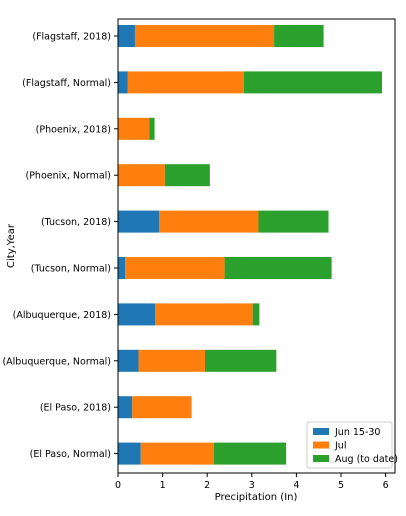 The image size is (406, 516). Describe the element at coordinates (68, 176) in the screenshot. I see `y-tick-label: (Phoenix, Normal)` at that location.